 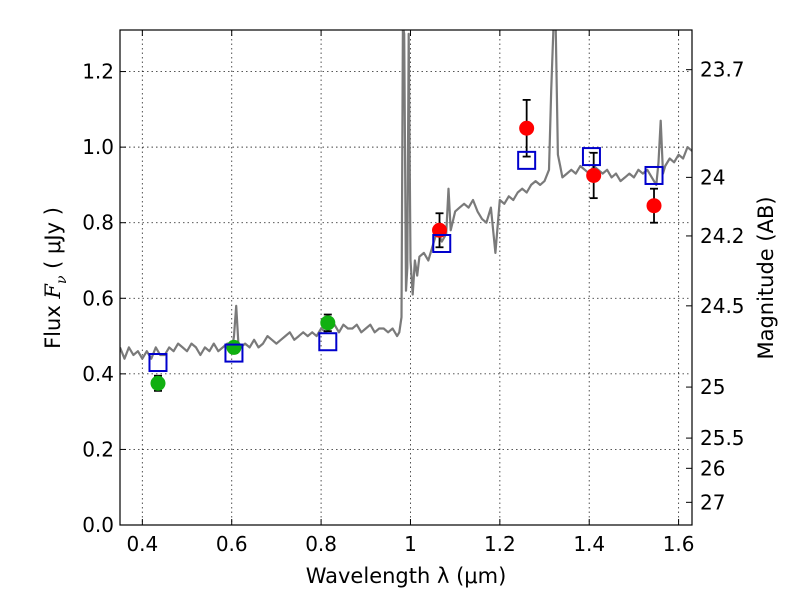 I want to click on y2-tick-label: 26, so click(x=712, y=468).